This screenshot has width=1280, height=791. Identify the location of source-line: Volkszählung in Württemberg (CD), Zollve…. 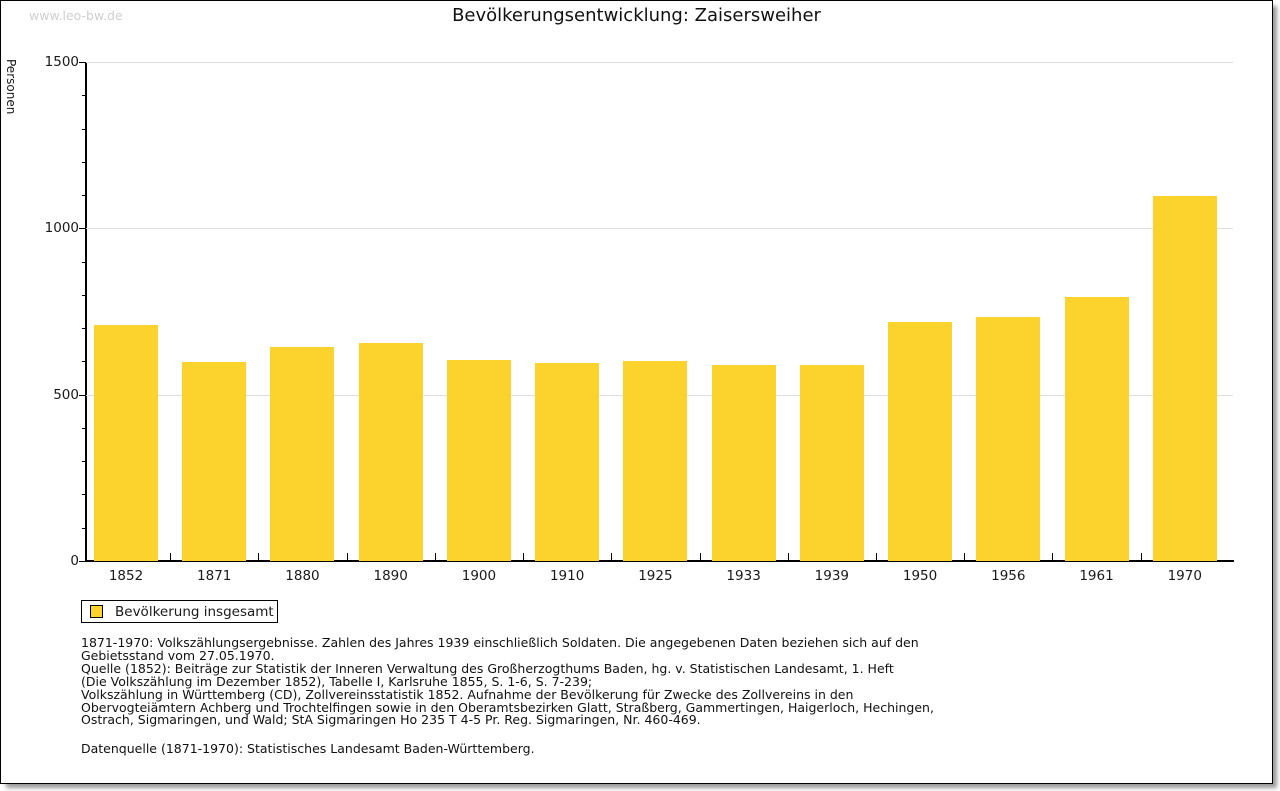
(467, 694).